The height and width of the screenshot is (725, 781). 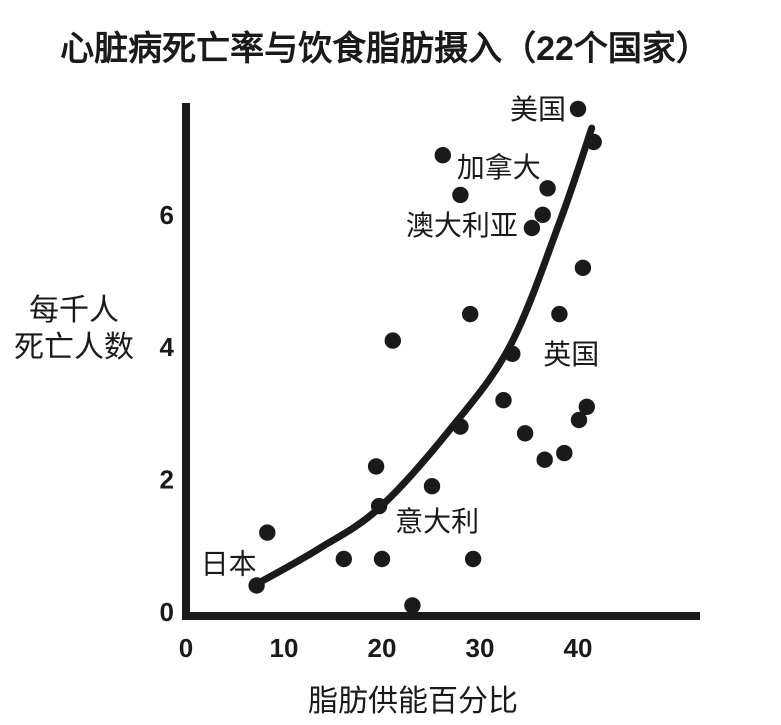 I want to click on country-label: 英国, so click(x=571, y=354).